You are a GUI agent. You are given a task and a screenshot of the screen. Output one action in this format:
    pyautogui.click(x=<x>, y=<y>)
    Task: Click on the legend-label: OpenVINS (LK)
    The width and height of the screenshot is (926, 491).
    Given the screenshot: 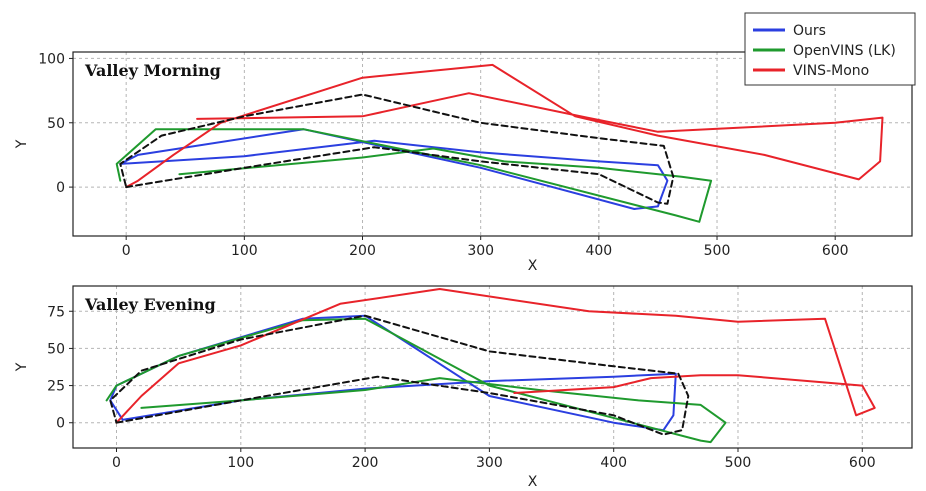 What is the action you would take?
    pyautogui.click(x=844, y=51)
    